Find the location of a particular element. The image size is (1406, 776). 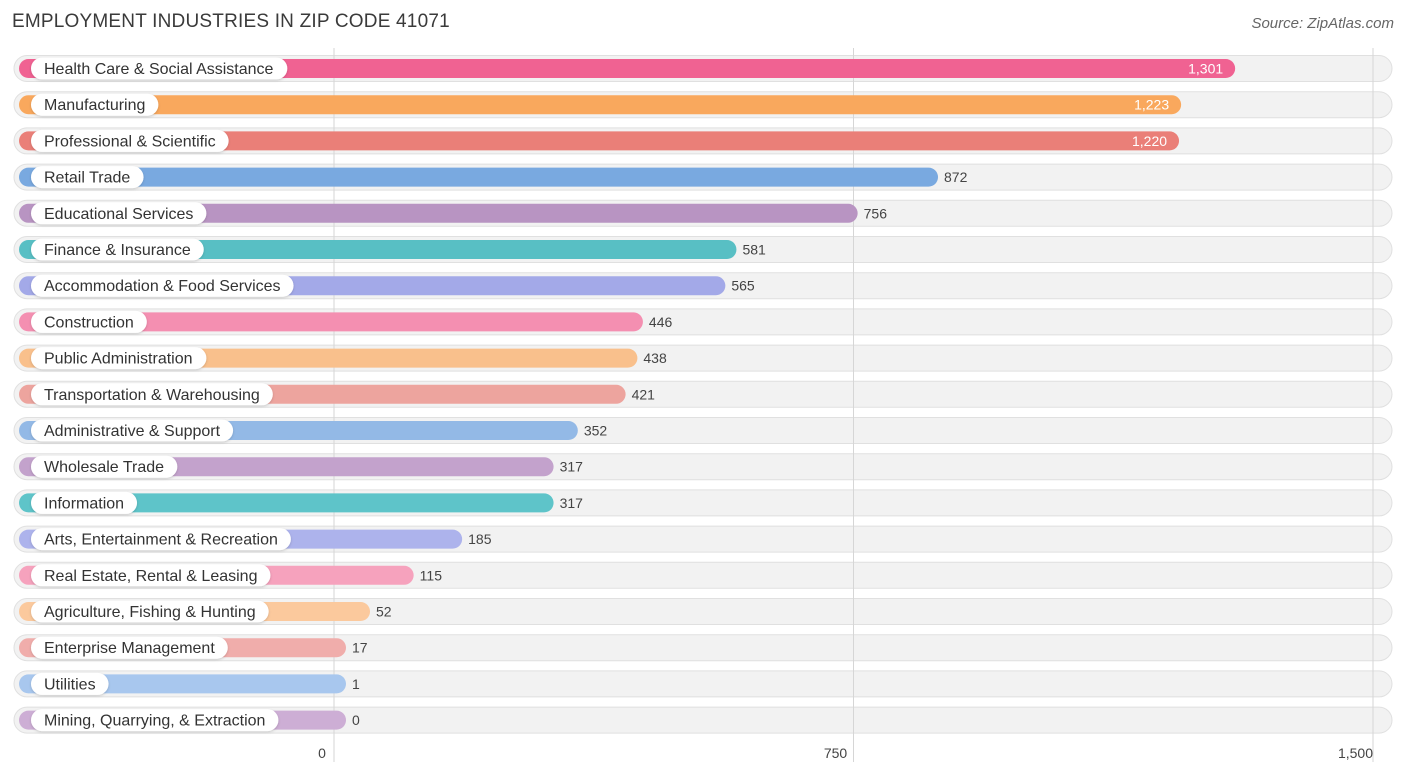

value-label: 185 is located at coordinates (480, 539).